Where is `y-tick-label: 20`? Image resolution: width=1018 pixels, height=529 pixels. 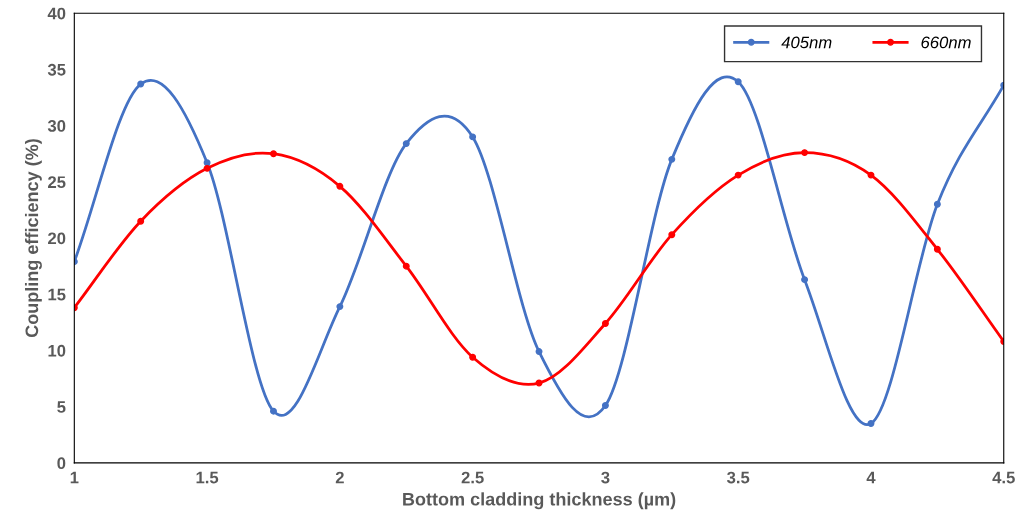 y-tick-label: 20 is located at coordinates (57, 238).